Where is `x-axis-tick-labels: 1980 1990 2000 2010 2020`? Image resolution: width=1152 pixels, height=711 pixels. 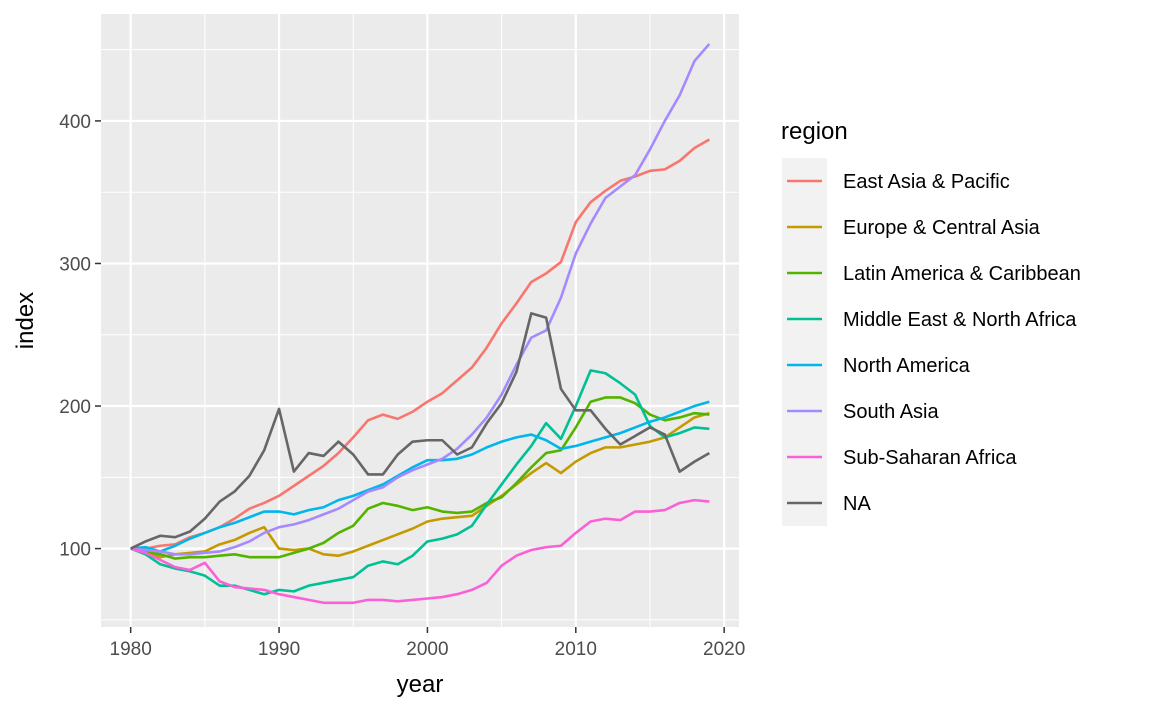
x-axis-tick-labels: 1980 1990 2000 2010 2020 is located at coordinates (428, 649).